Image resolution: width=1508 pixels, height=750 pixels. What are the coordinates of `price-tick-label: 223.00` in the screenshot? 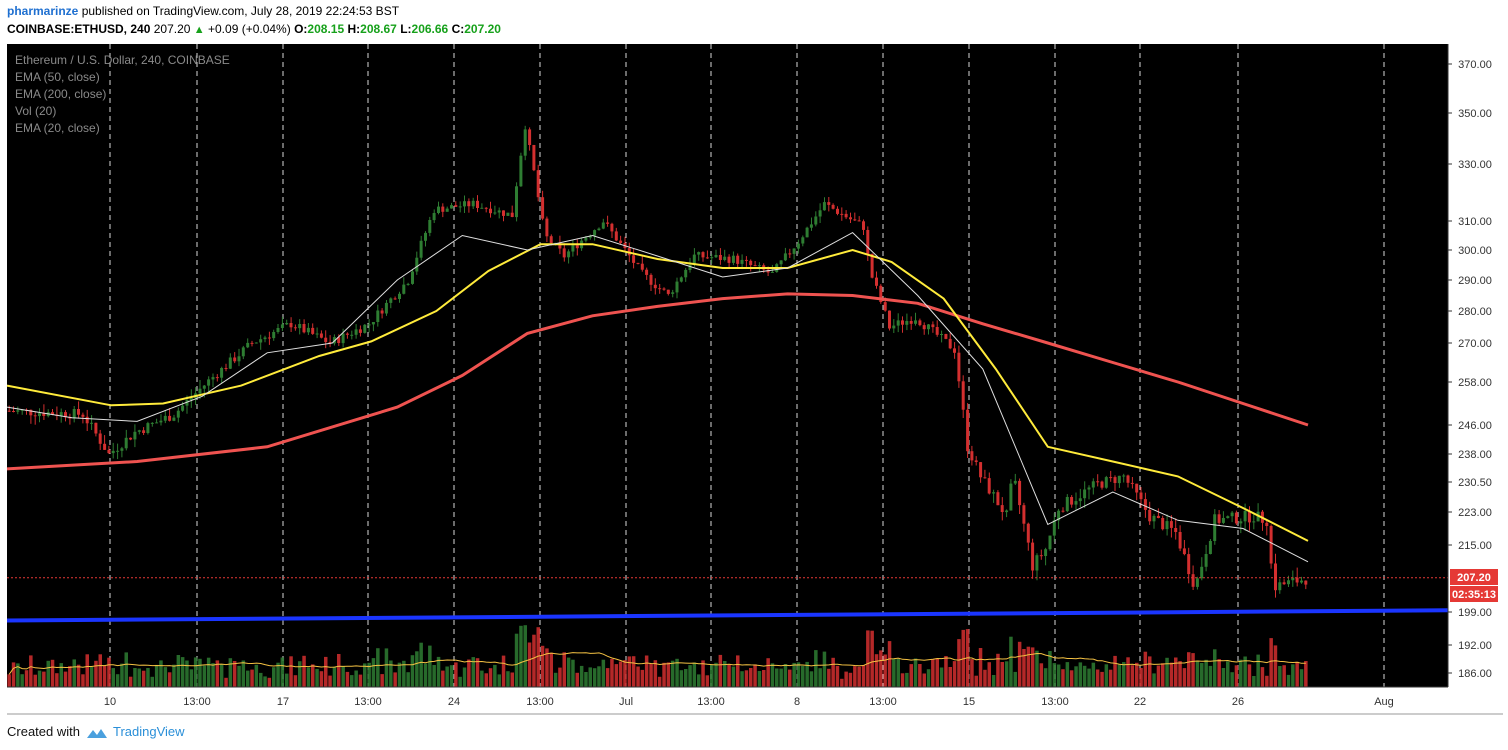 It's located at (1475, 513).